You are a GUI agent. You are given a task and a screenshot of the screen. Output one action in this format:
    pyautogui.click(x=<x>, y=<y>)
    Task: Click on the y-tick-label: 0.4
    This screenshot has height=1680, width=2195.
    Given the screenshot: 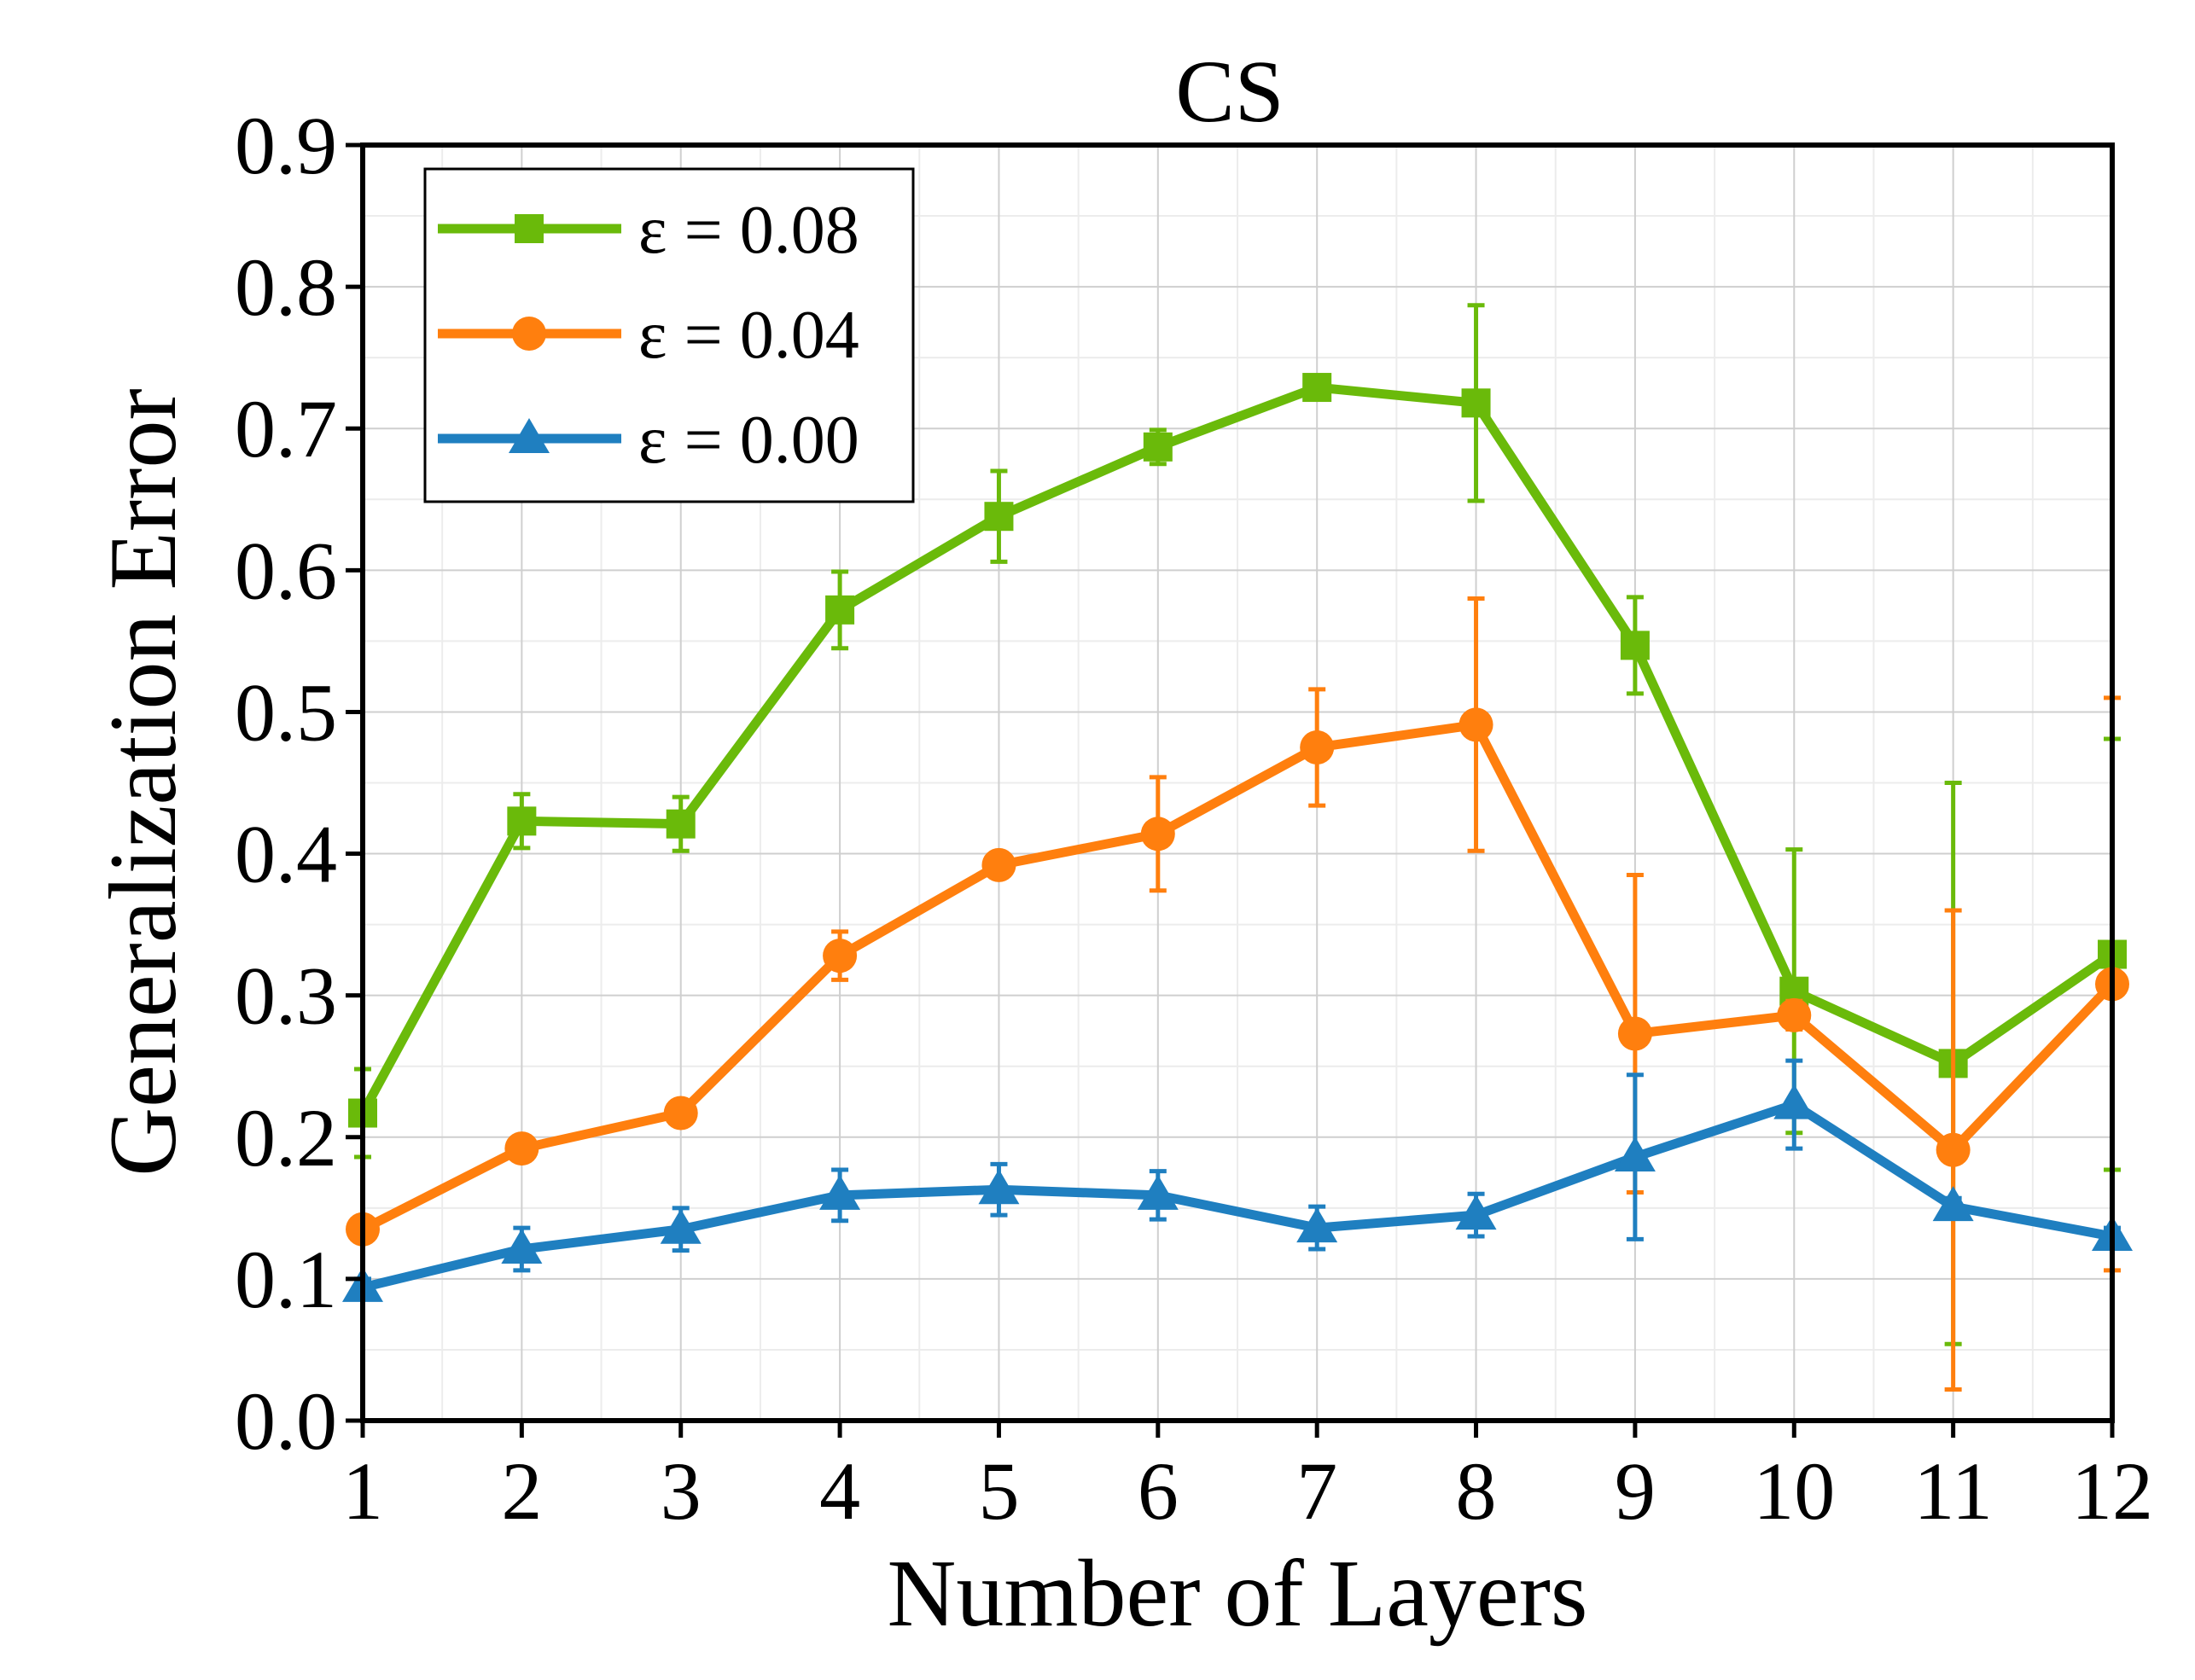 What is the action you would take?
    pyautogui.click(x=286, y=855)
    